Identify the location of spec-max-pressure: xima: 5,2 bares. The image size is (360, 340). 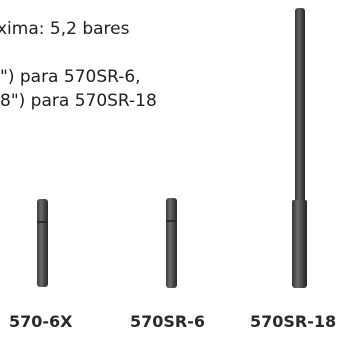
(65, 29).